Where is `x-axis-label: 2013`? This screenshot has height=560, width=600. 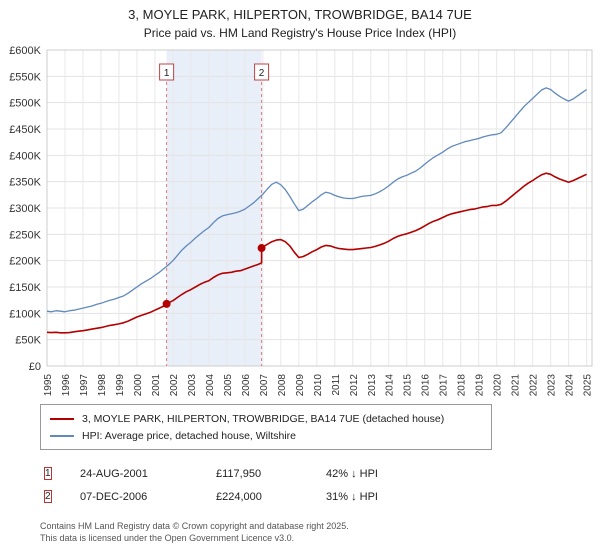
x-axis-label: 2013 is located at coordinates (372, 385).